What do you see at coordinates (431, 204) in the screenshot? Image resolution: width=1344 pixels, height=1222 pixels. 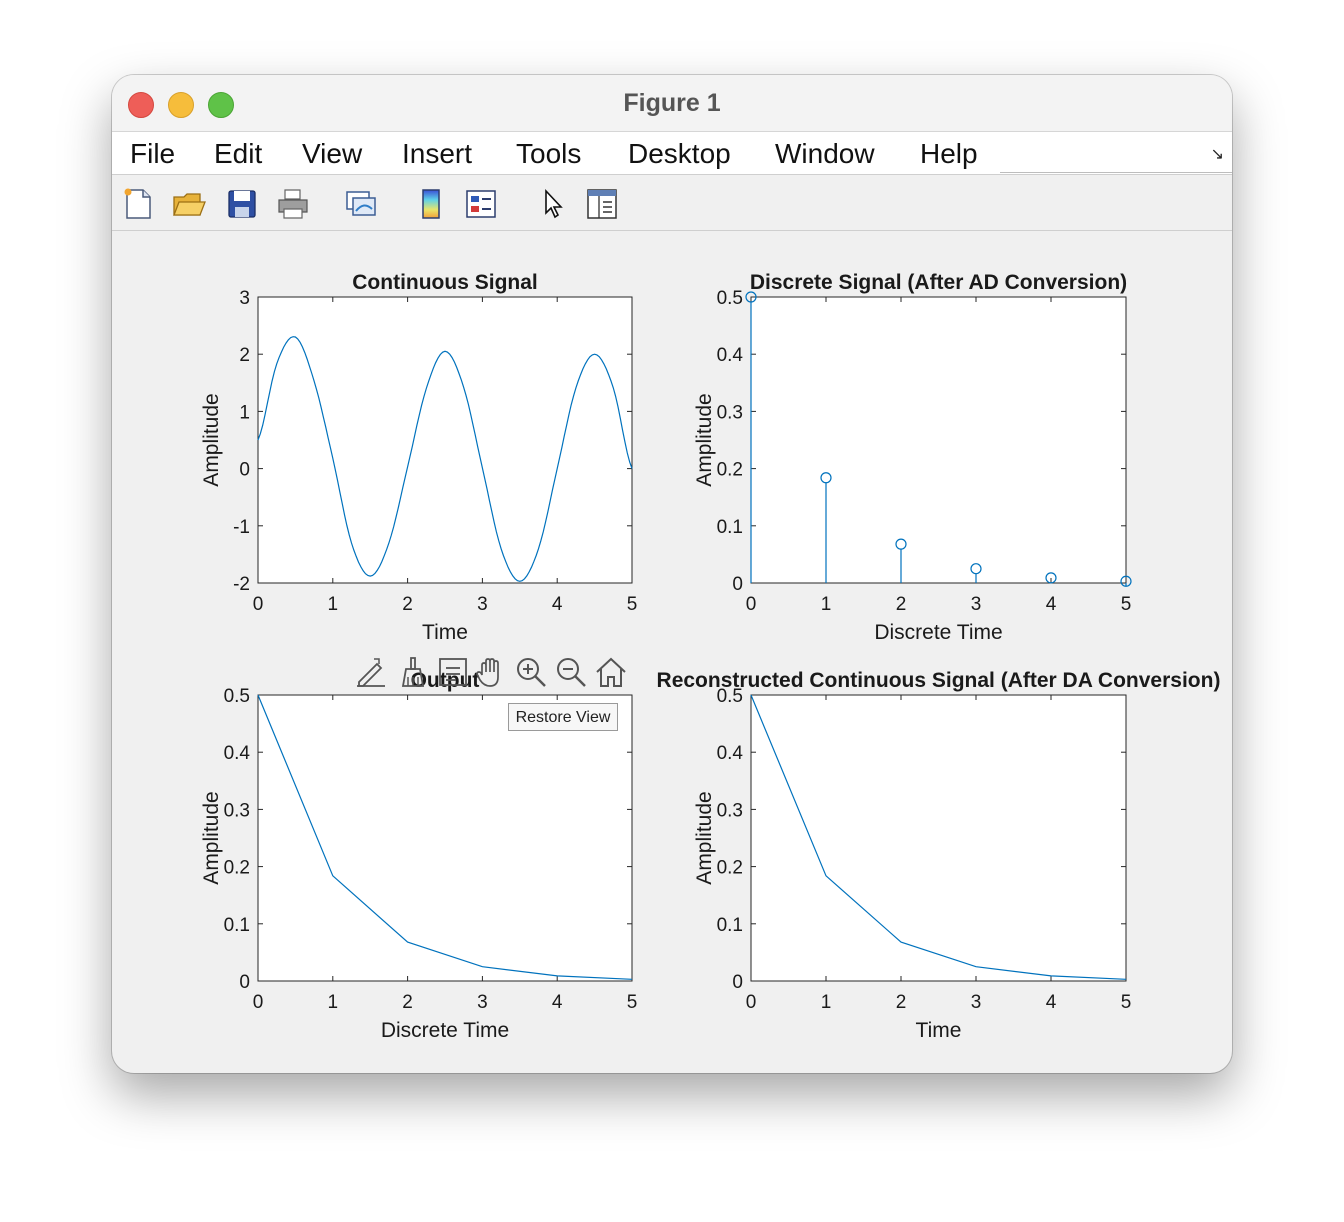 I see `colorbar-icon` at bounding box center [431, 204].